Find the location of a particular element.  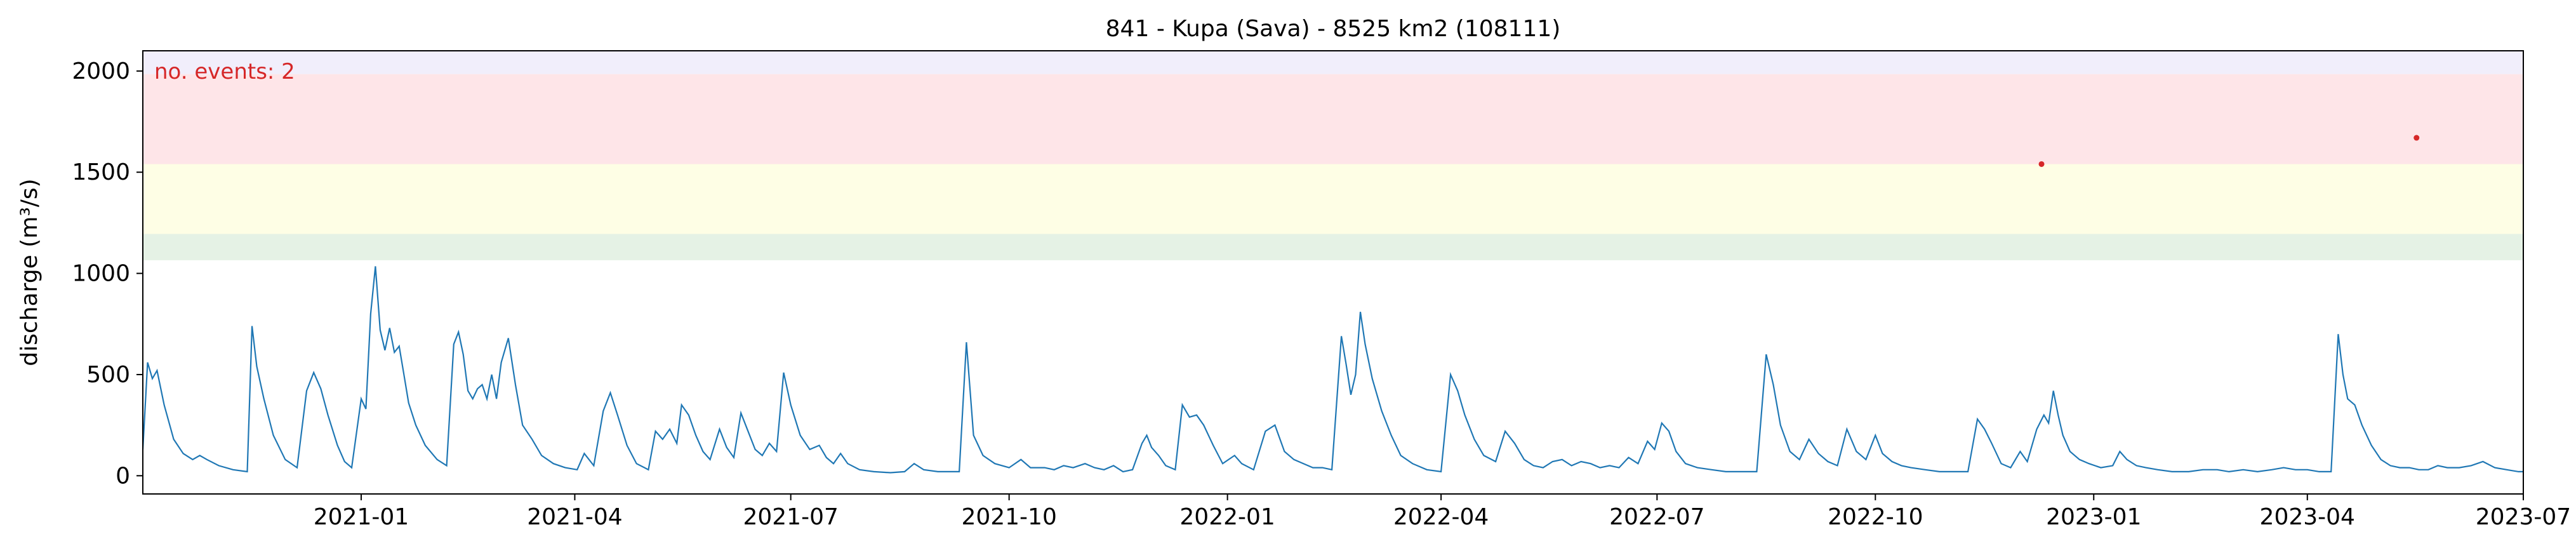

y-tick-label-4: 1500 is located at coordinates (101, 172).